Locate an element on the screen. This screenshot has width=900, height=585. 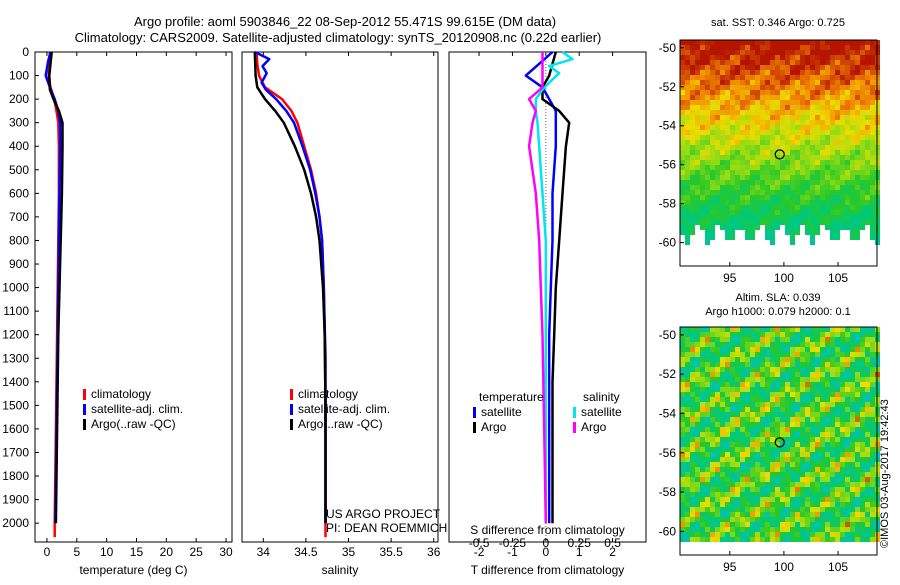
temperature-ytick-label: 100 is located at coordinates (19, 76).